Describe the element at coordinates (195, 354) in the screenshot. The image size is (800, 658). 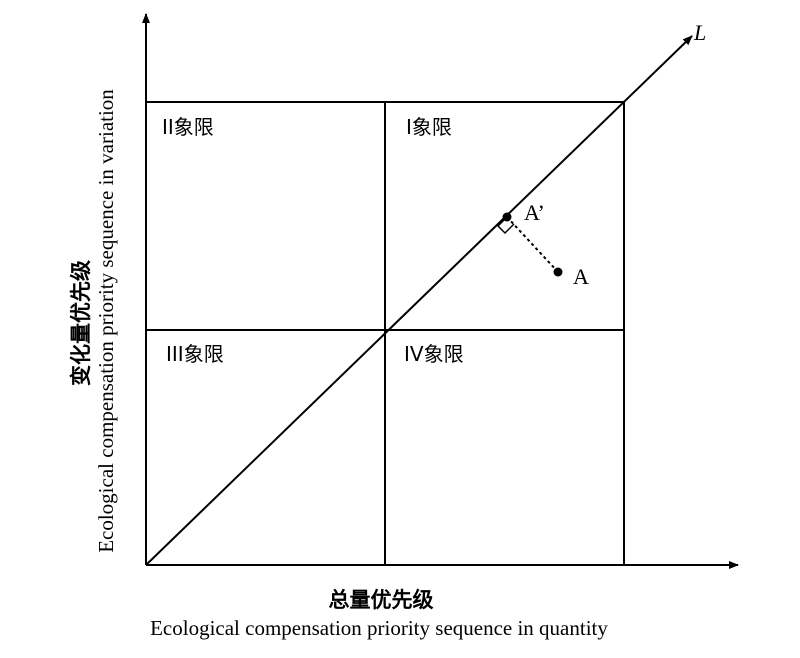
I see `quadrant-iii-label: III象限` at that location.